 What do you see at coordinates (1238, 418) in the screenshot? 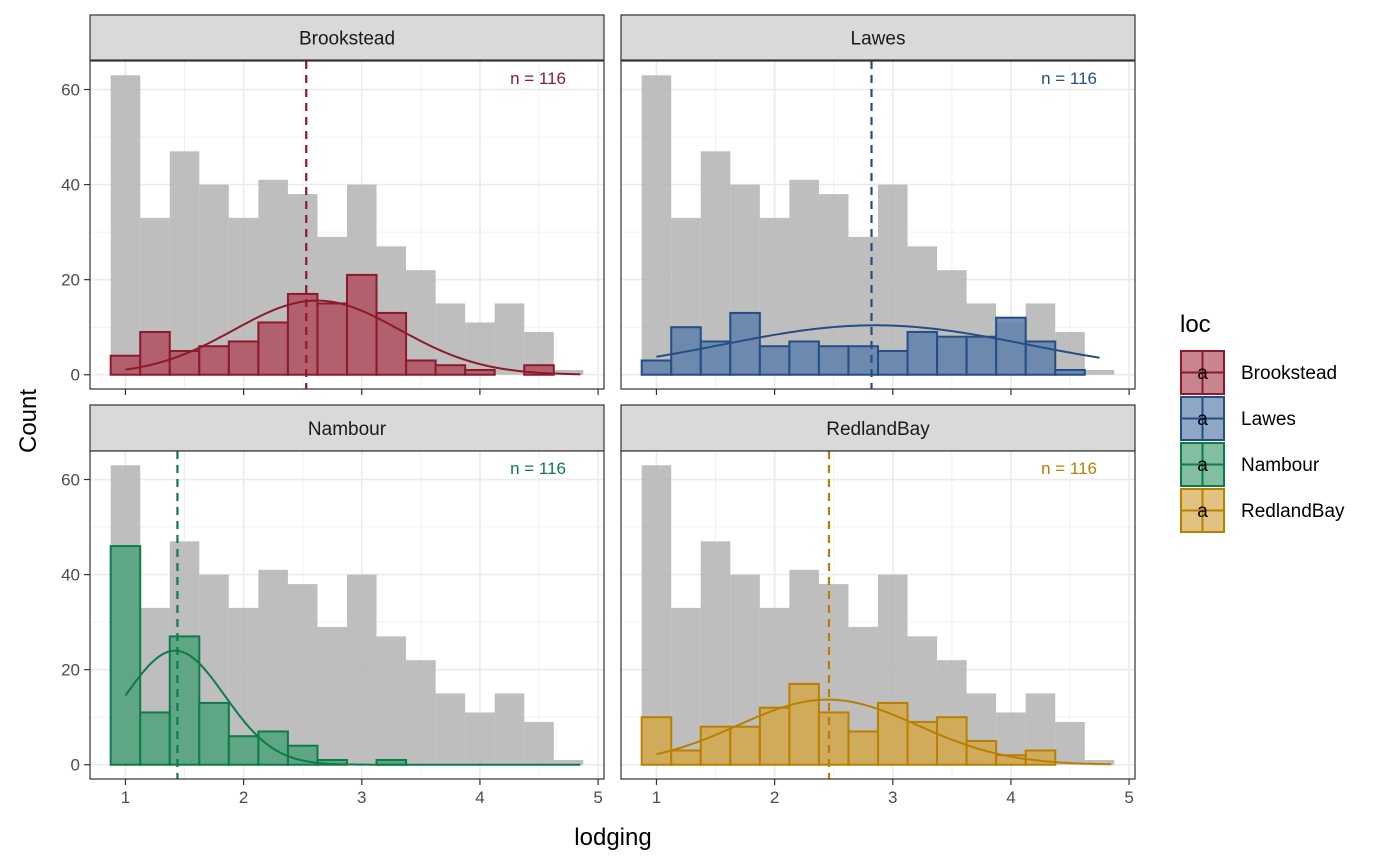
I see `legend-item-lawes: a Lawes` at bounding box center [1238, 418].